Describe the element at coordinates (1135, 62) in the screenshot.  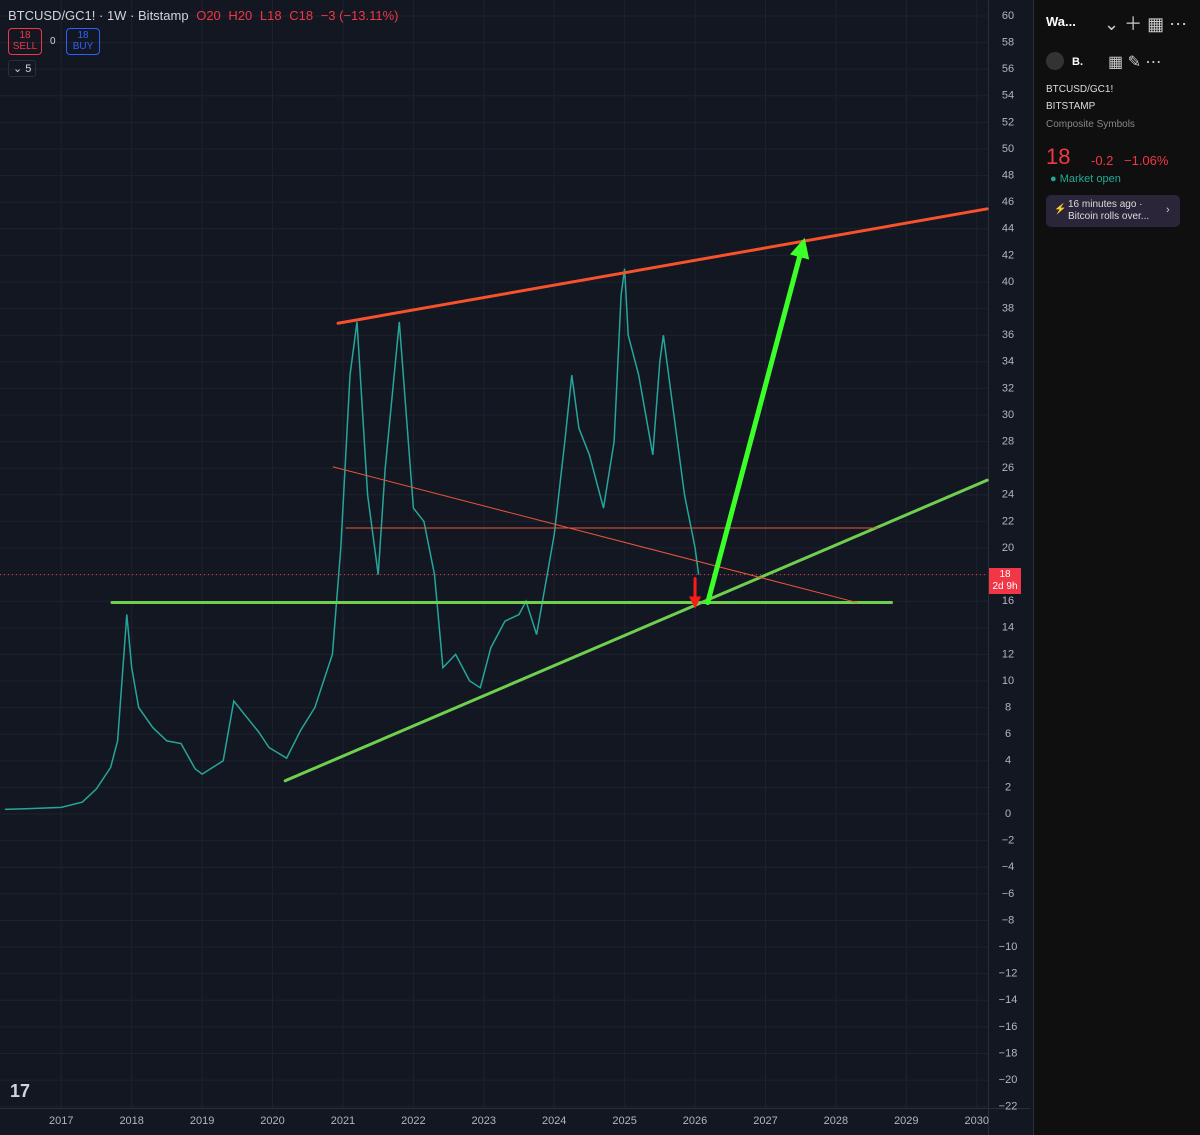
I see `symbol-tools: ▦ ✎ ⋯` at that location.